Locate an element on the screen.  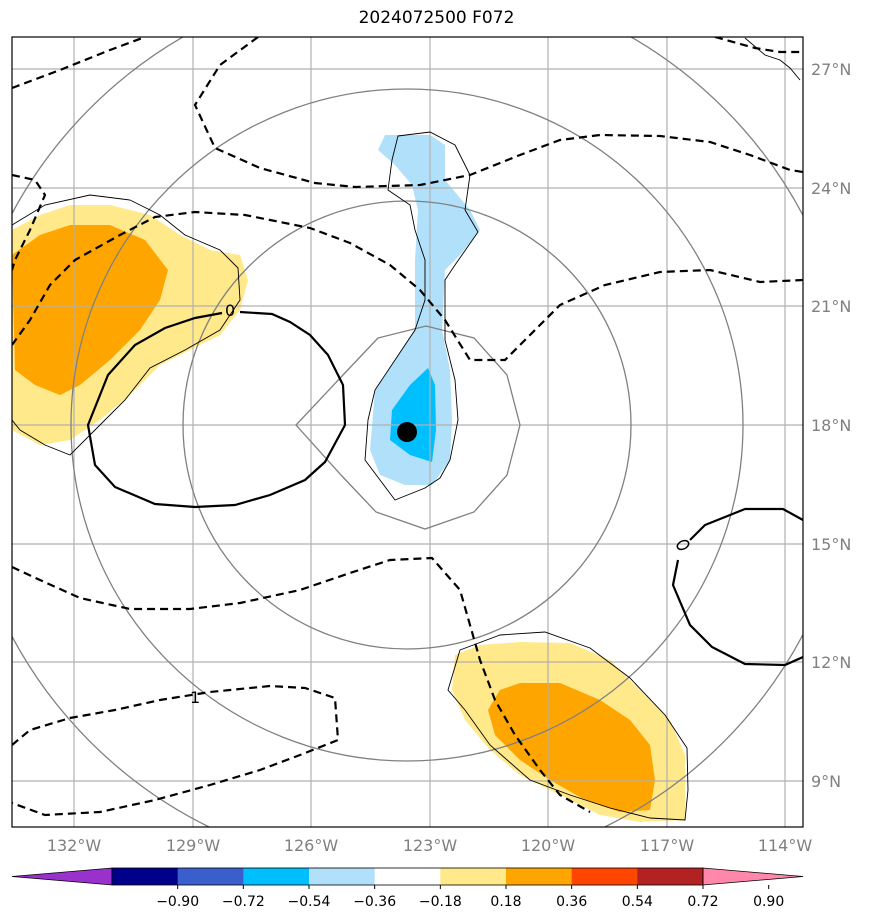
colorbar-tick-label: −0.54 is located at coordinates (309, 902).